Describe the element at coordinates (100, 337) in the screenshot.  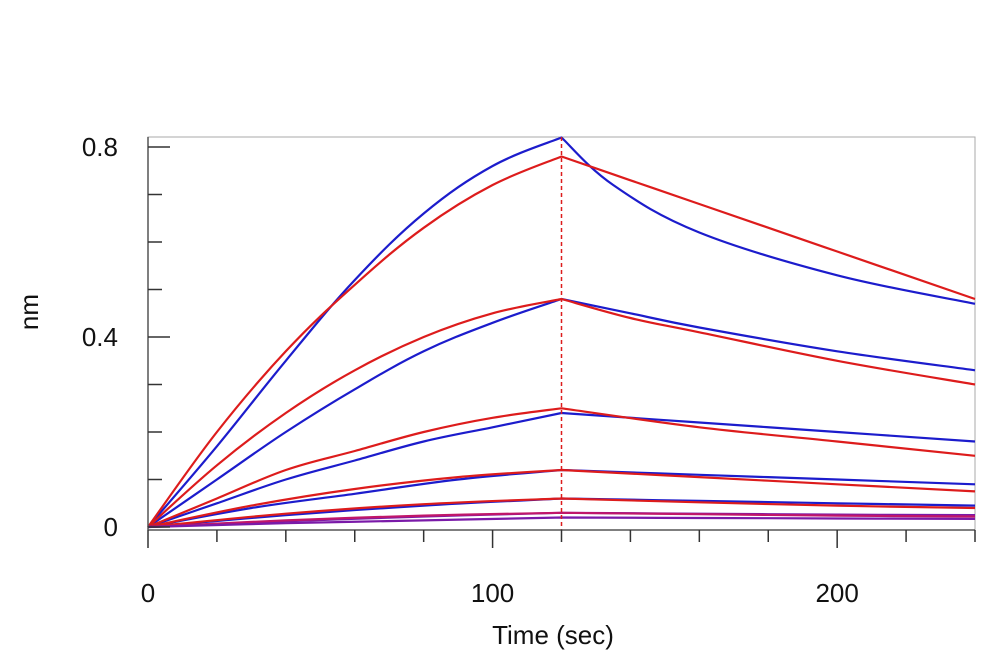
I see `y-tick-label: 0.4` at that location.